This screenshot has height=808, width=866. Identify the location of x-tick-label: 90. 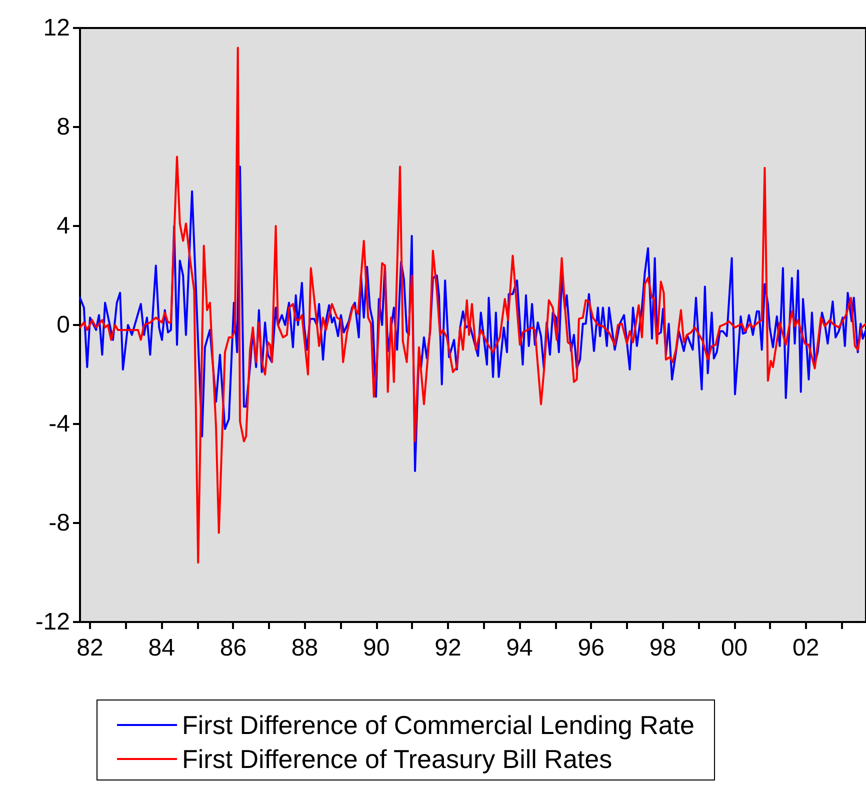
(376, 648).